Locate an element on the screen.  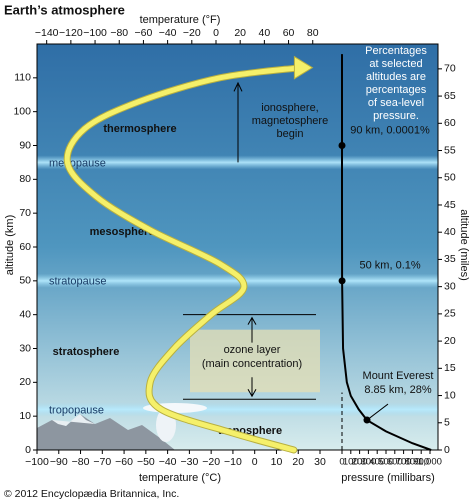
pressure-tick-label: 1,000 is located at coordinates (430, 462).